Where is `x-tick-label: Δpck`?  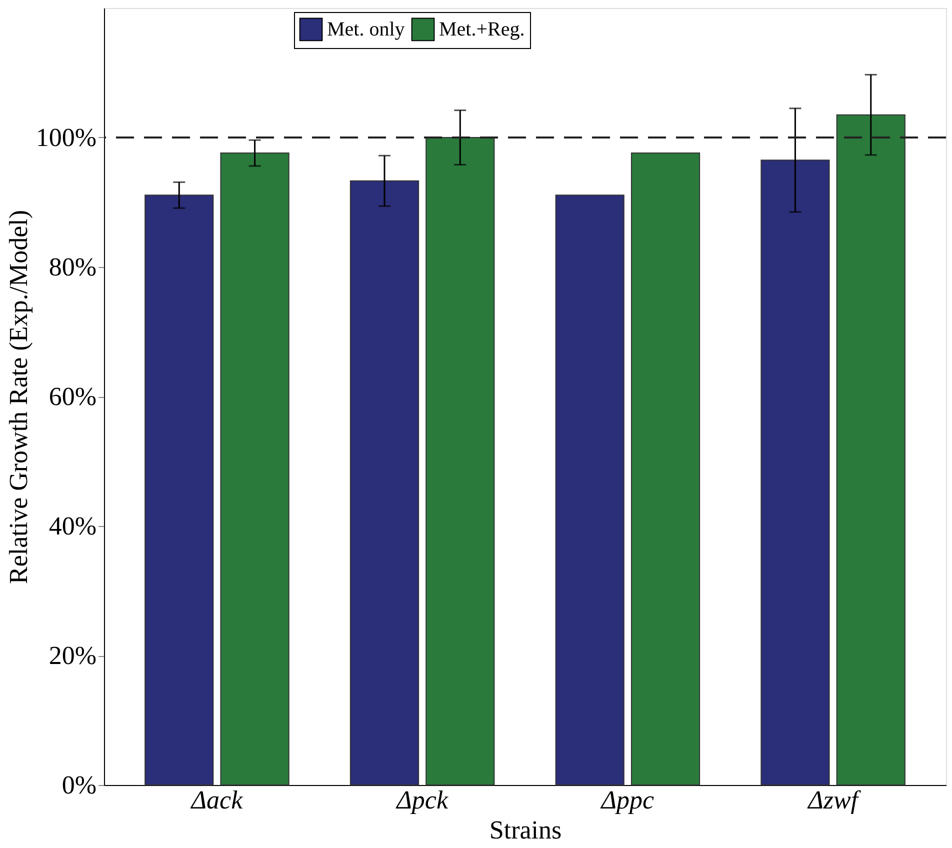
x-tick-label: Δpck is located at coordinates (422, 800).